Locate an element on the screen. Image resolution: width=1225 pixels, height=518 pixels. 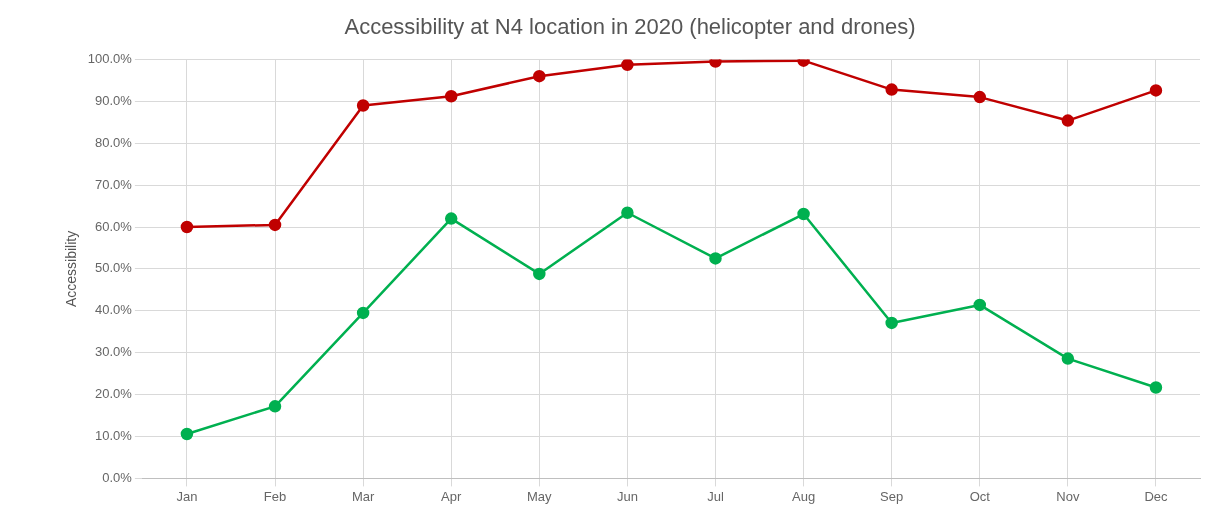
y-tick-label: 80.0% is located at coordinates (114, 142).